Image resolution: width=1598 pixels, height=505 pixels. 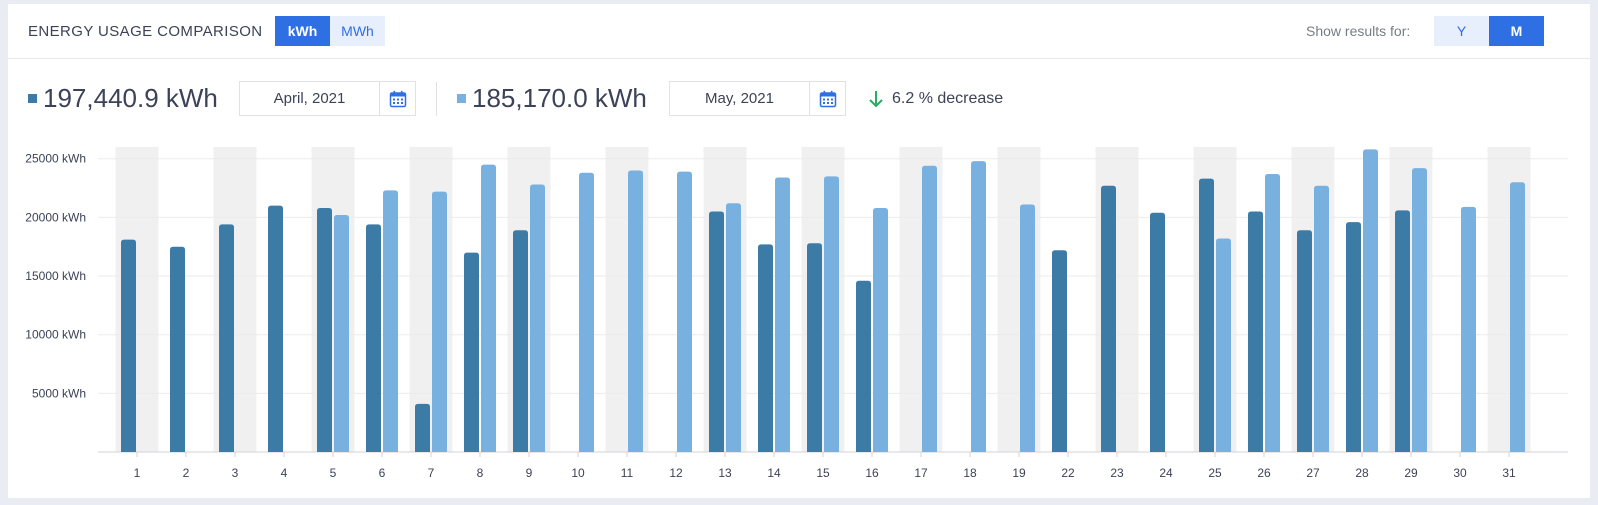 What do you see at coordinates (55, 159) in the screenshot?
I see `y-tick-label: 25000 kWh` at bounding box center [55, 159].